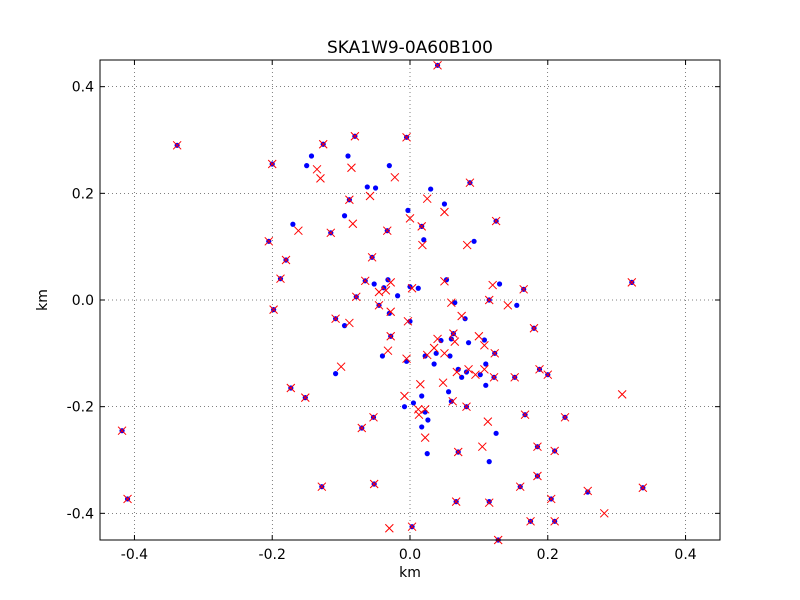  I want to click on x-axis-label: km, so click(410, 573).